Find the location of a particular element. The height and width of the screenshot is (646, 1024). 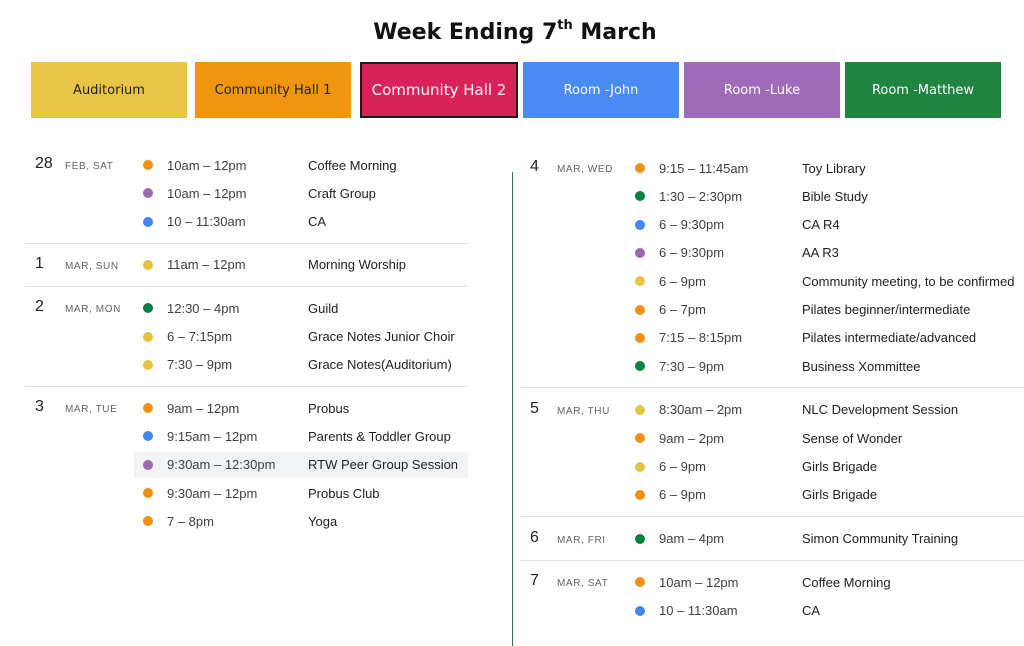

event-row: 11am – 12pm Morning Worship is located at coordinates (301, 265).